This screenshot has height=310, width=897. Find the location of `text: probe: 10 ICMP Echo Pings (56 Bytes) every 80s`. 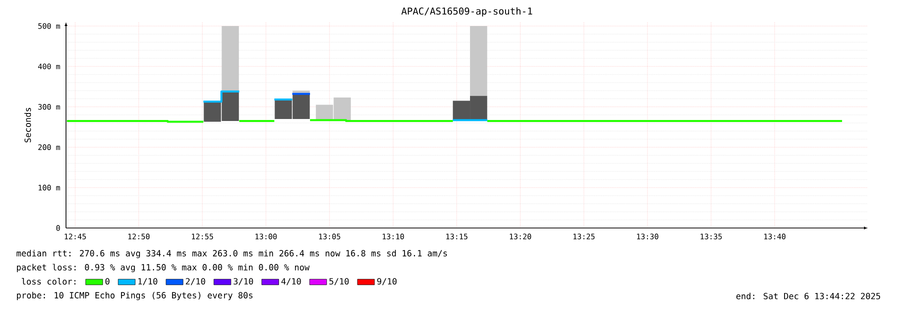

text: probe: 10 ICMP Echo Pings (56 Bytes) every 80s is located at coordinates (134, 296).